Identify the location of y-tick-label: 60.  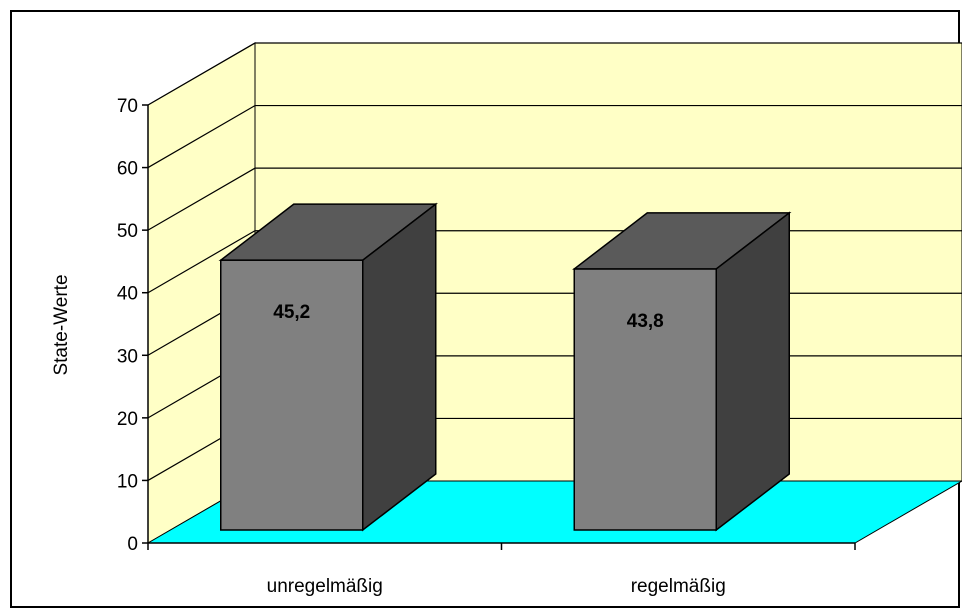
(127, 169).